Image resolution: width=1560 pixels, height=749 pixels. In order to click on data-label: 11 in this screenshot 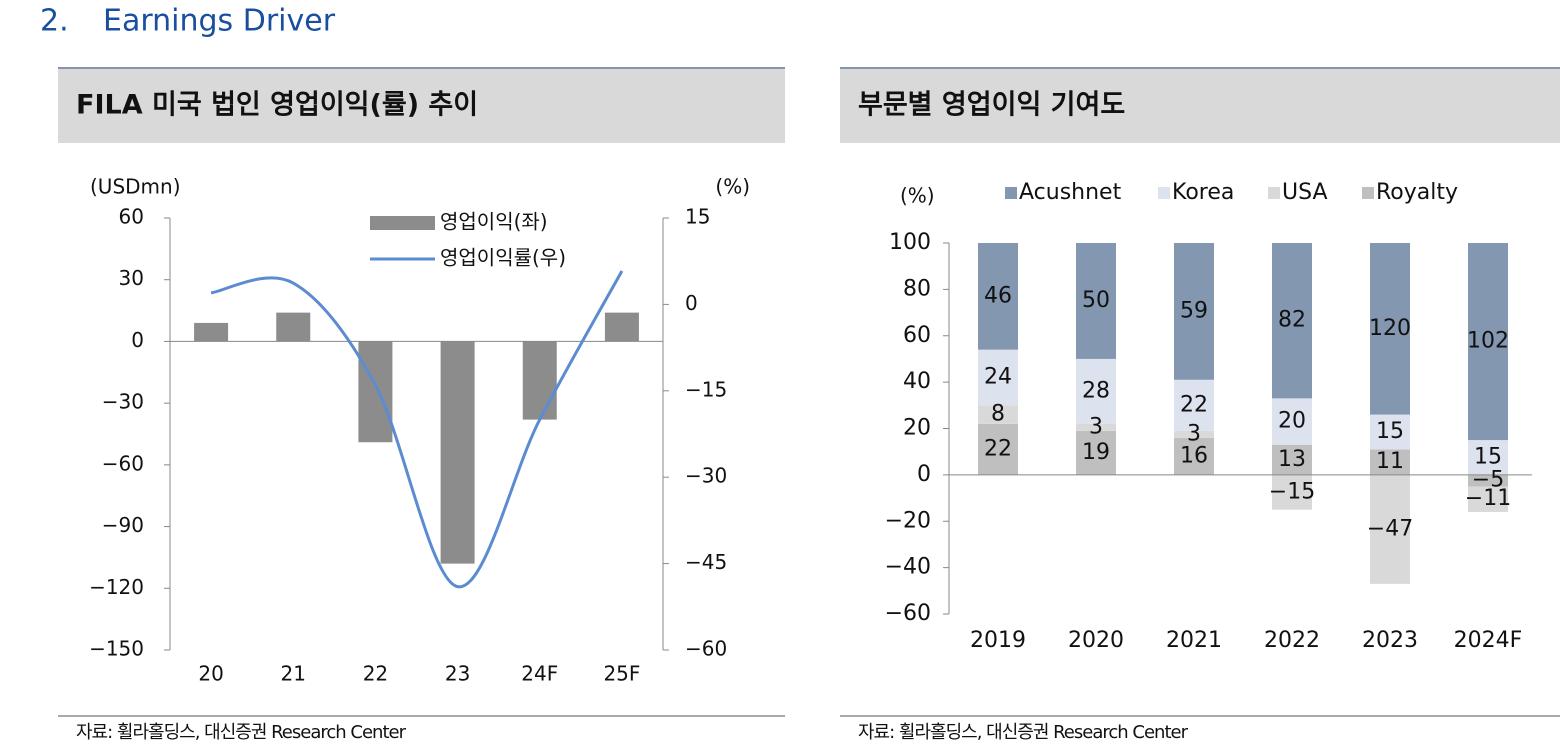, I will do `click(1390, 461)`.